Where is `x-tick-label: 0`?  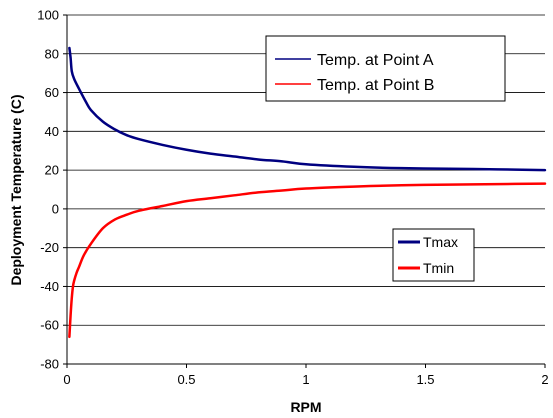
x-tick-label: 0 is located at coordinates (66, 379).